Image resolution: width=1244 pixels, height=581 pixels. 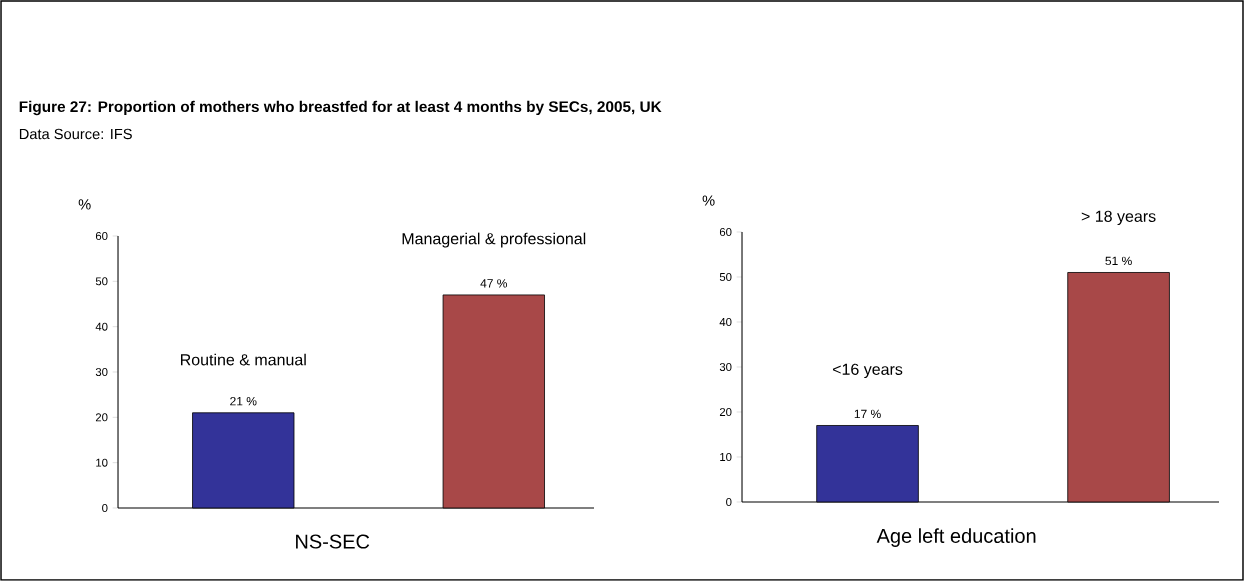 I want to click on x-tick-label: Managerial & professional, so click(x=494, y=240).